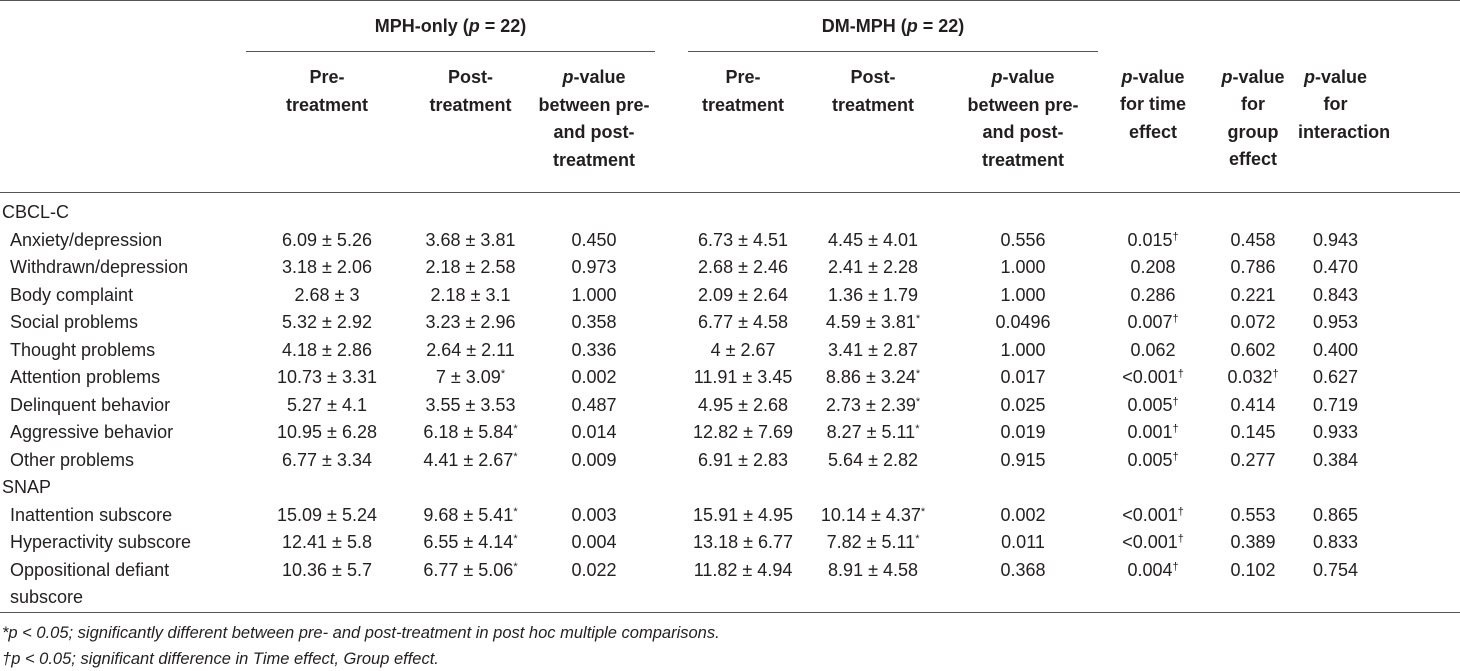 This screenshot has height=671, width=1460. I want to click on cell-value: 6.73 ± 4.51, so click(743, 239).